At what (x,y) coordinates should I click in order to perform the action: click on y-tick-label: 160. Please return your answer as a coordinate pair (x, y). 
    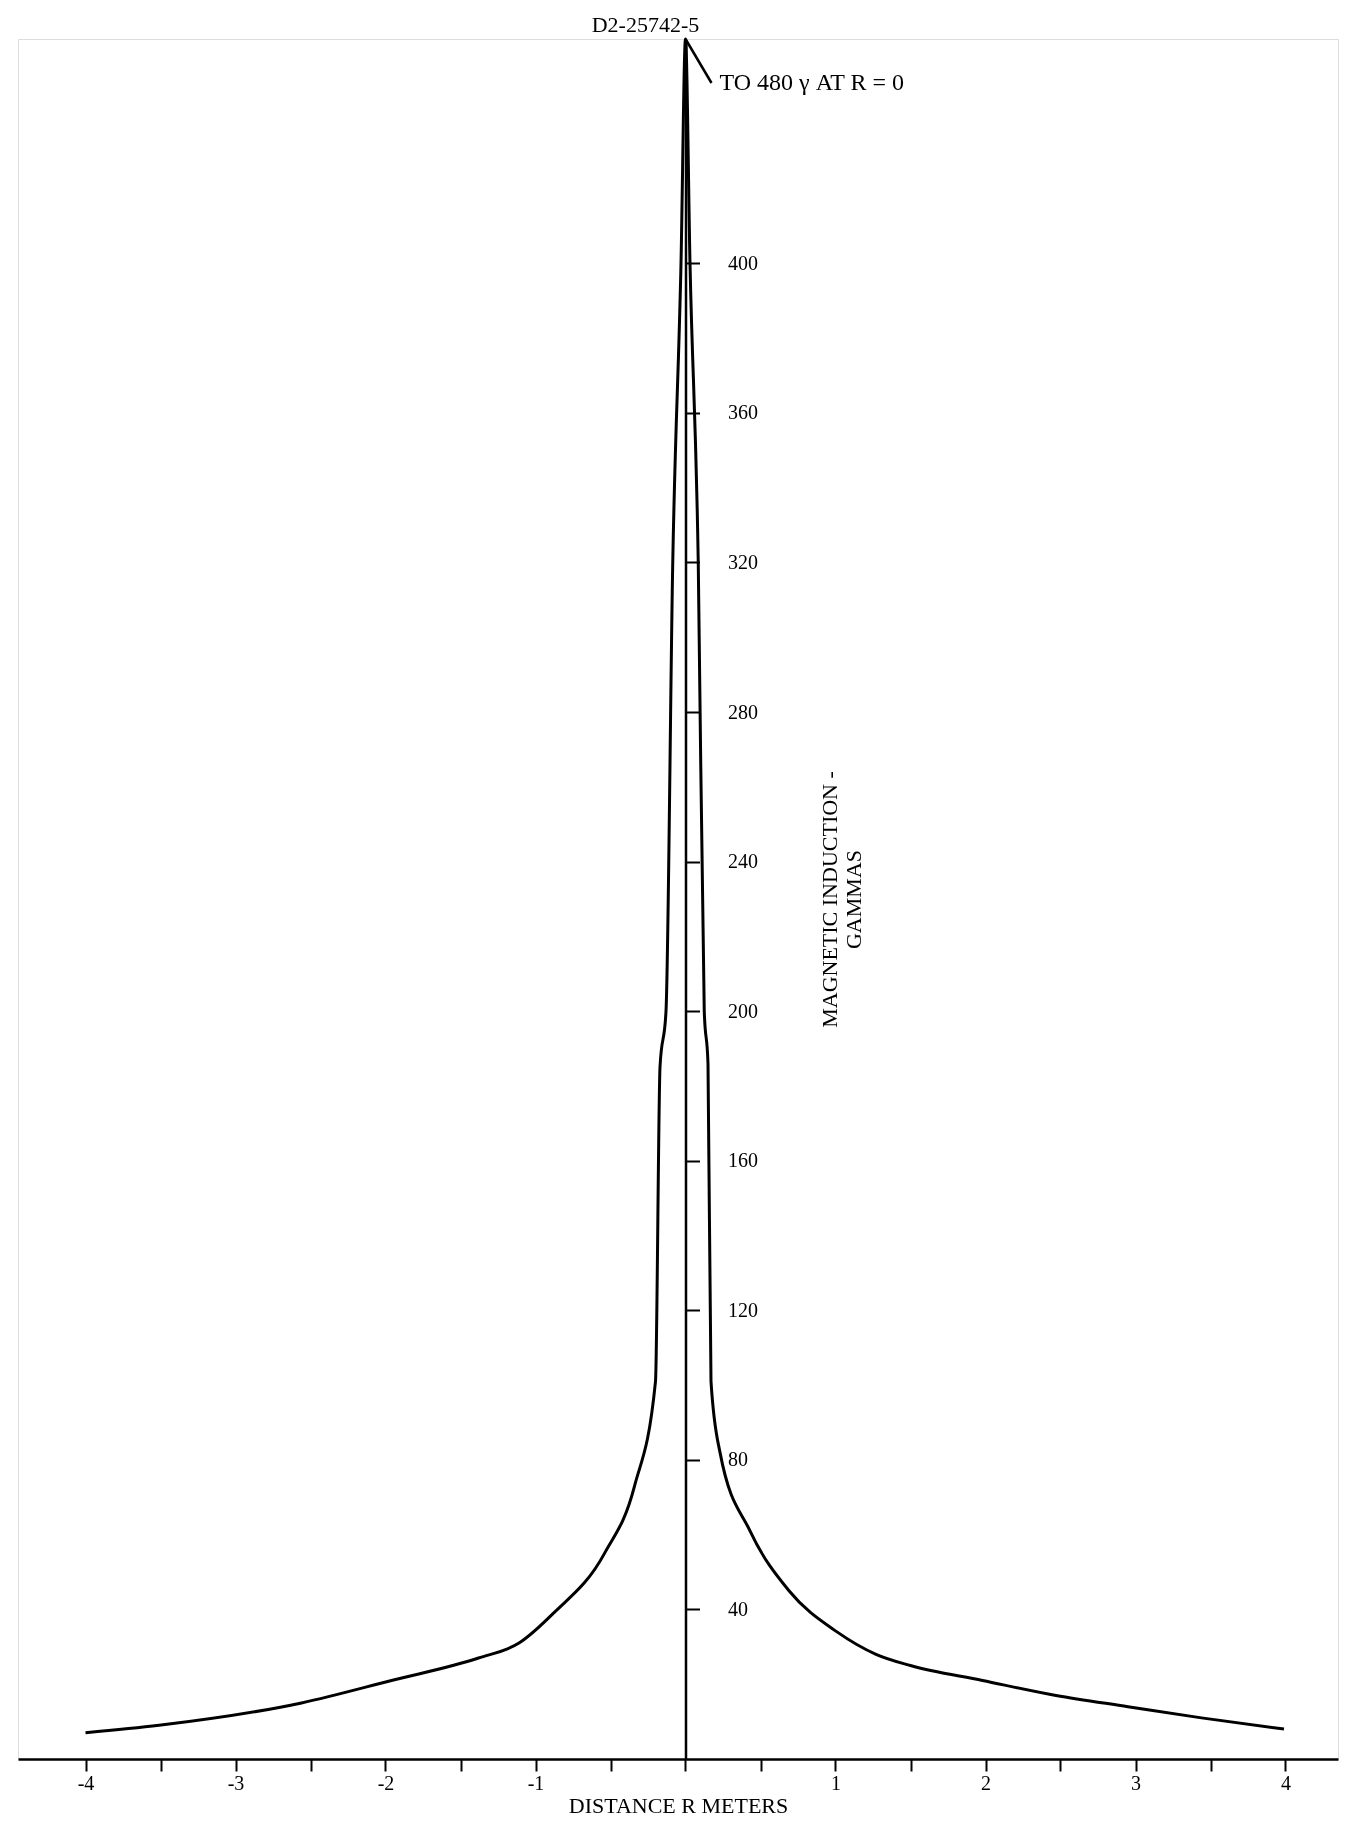
    Looking at the image, I should click on (743, 1160).